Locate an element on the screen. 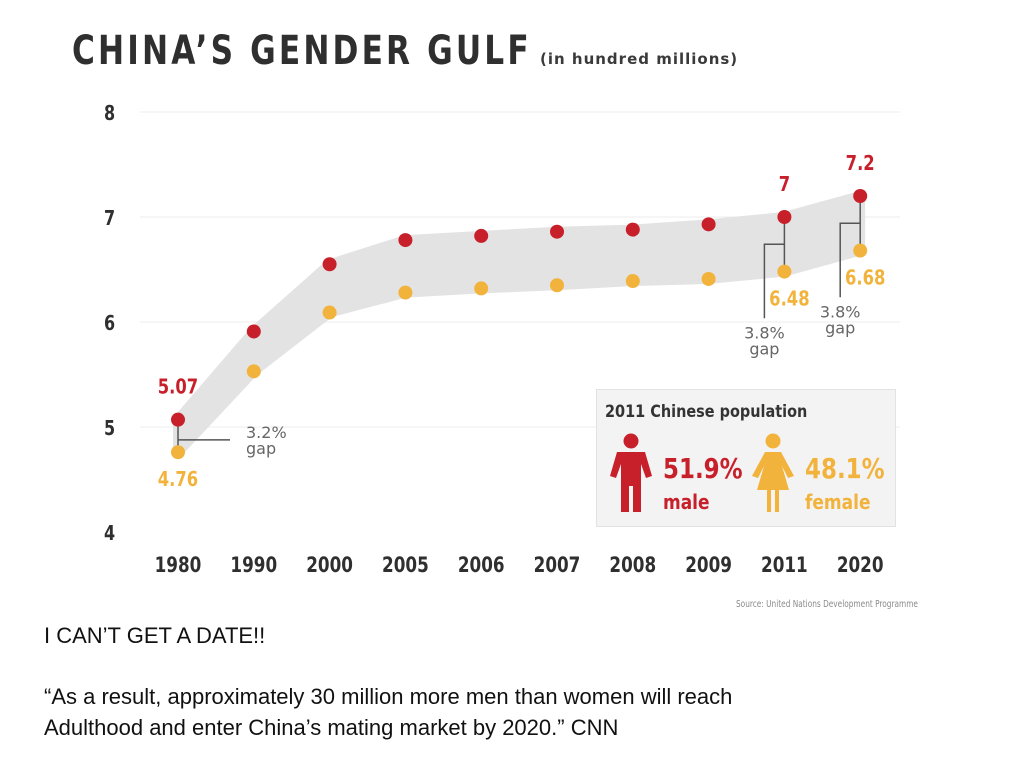 The height and width of the screenshot is (768, 1024). male-percent: 51.9% is located at coordinates (703, 468).